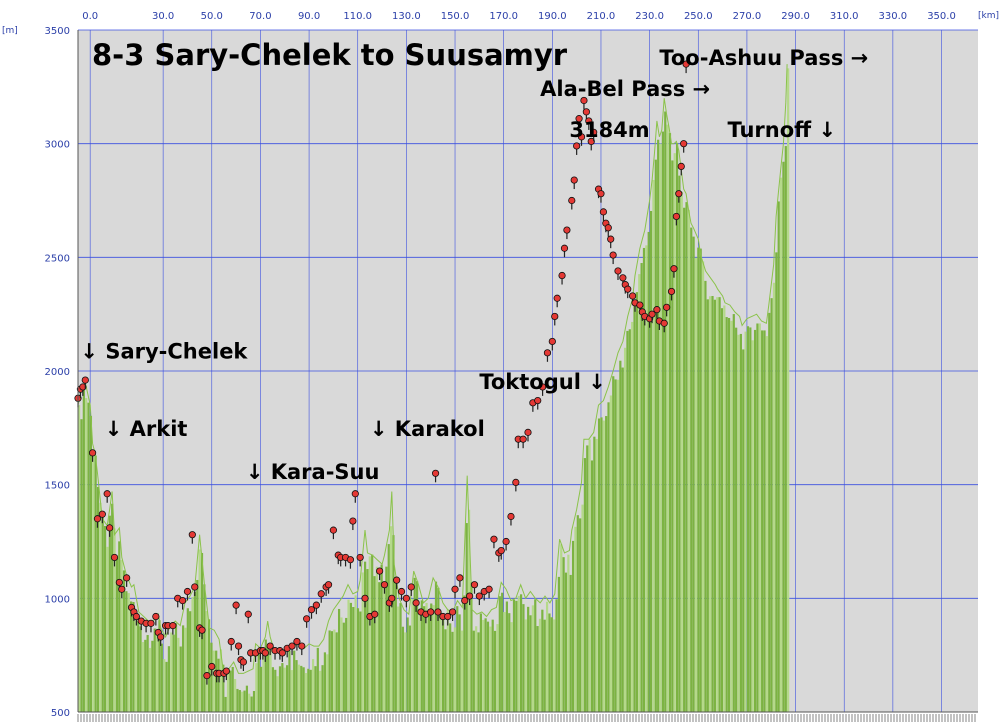 The height and width of the screenshot is (724, 1000). I want to click on x-tick-label: 70.0, so click(260, 16).